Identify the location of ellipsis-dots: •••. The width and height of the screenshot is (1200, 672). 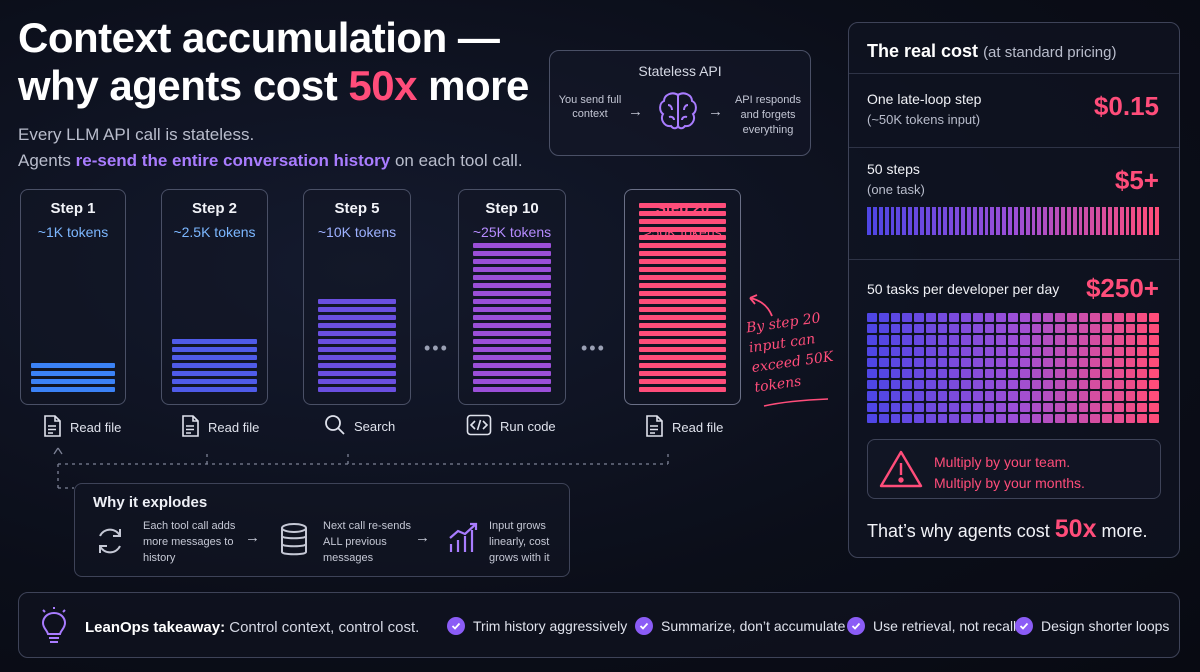
(593, 348).